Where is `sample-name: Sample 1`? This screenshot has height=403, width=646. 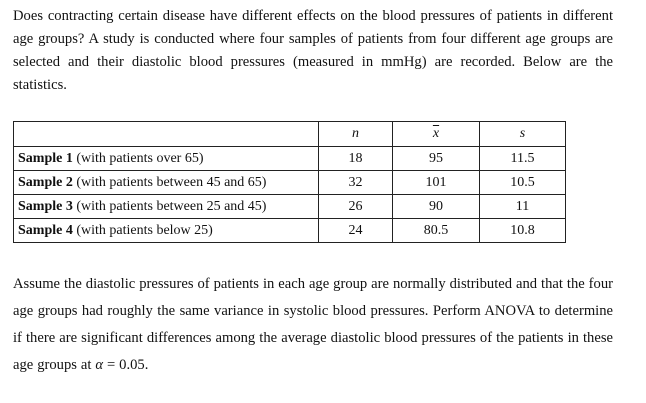
sample-name: Sample 1 is located at coordinates (45, 158).